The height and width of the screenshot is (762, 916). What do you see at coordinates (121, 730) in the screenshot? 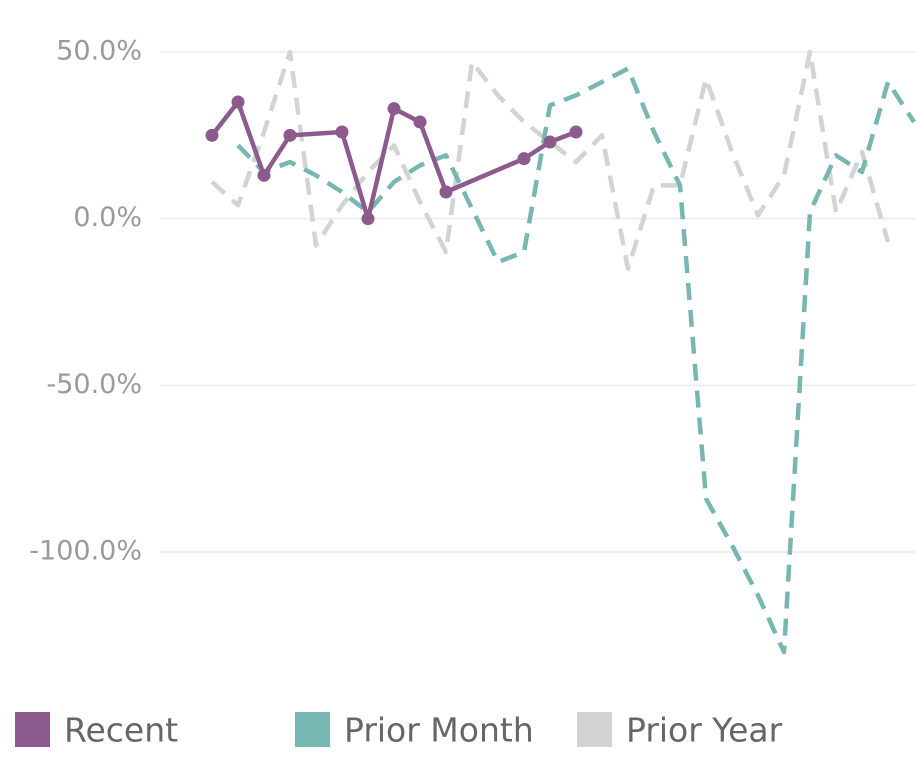
I see `legend-label: Recent` at bounding box center [121, 730].